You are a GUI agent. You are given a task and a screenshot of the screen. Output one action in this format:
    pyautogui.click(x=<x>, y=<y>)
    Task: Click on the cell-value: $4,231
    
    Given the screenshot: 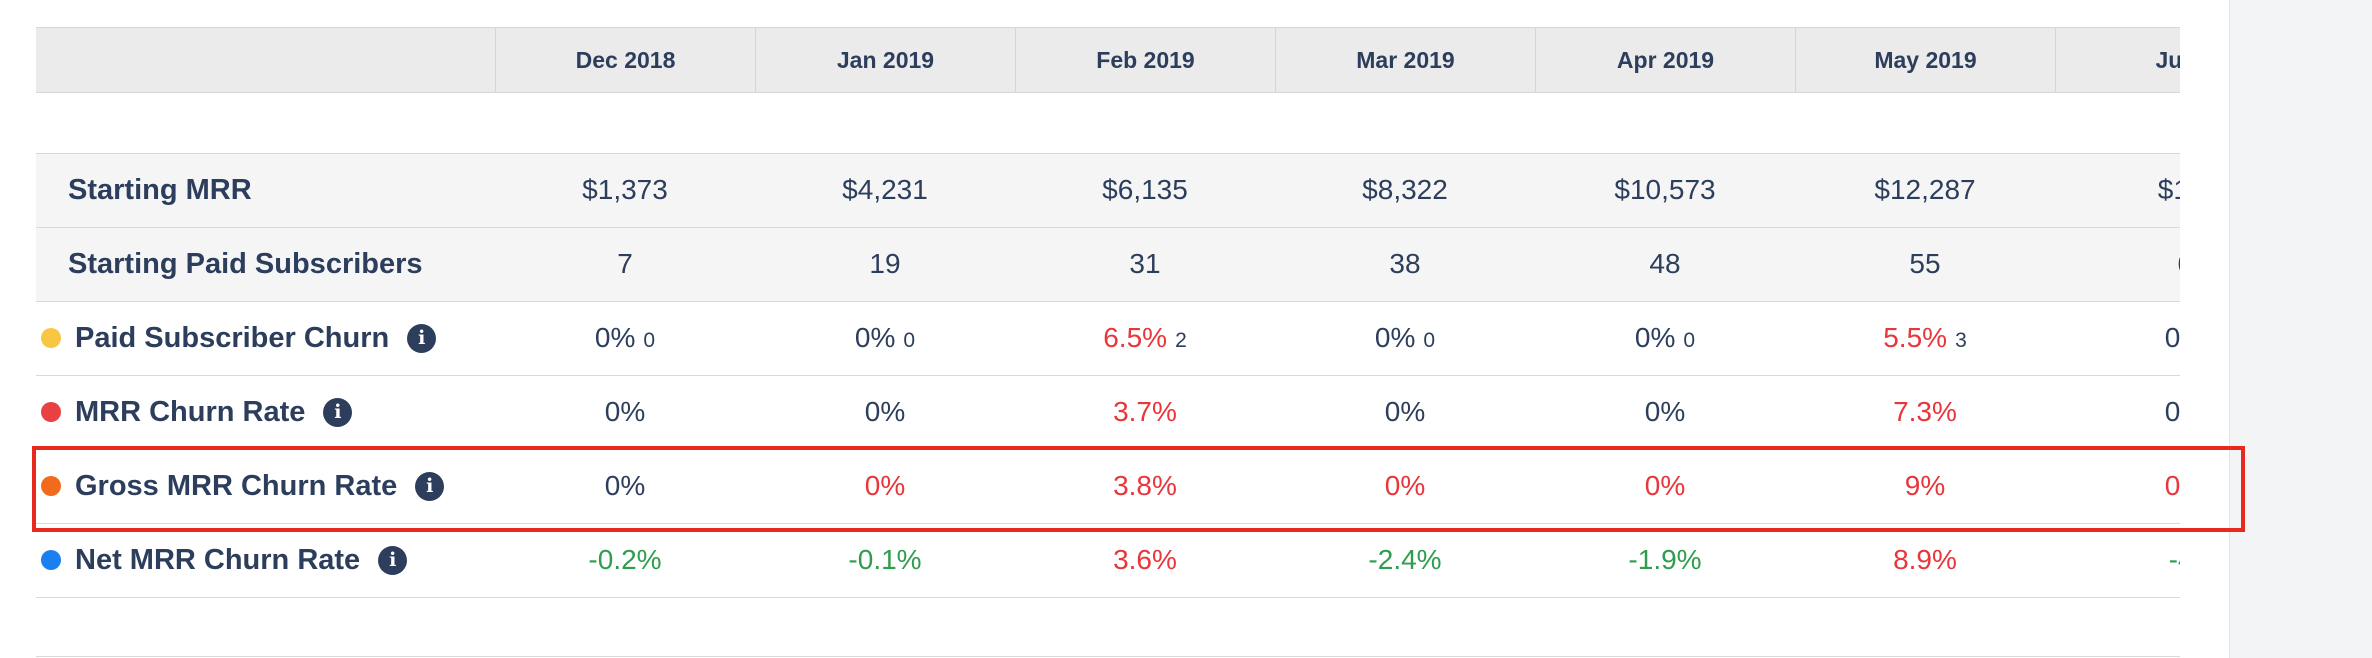 What is the action you would take?
    pyautogui.click(x=885, y=189)
    